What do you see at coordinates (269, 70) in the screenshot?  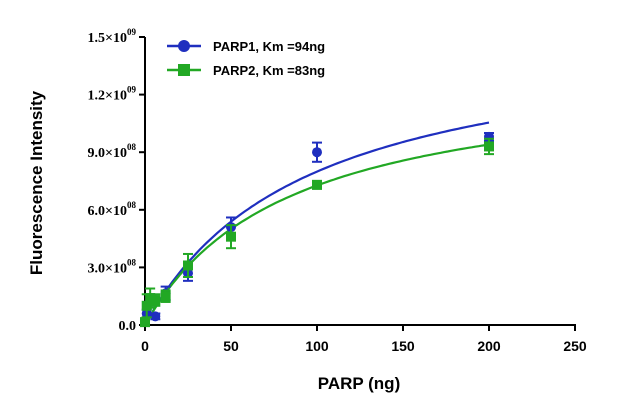 I see `legend-label-2: PARP2, Km =83ng` at bounding box center [269, 70].